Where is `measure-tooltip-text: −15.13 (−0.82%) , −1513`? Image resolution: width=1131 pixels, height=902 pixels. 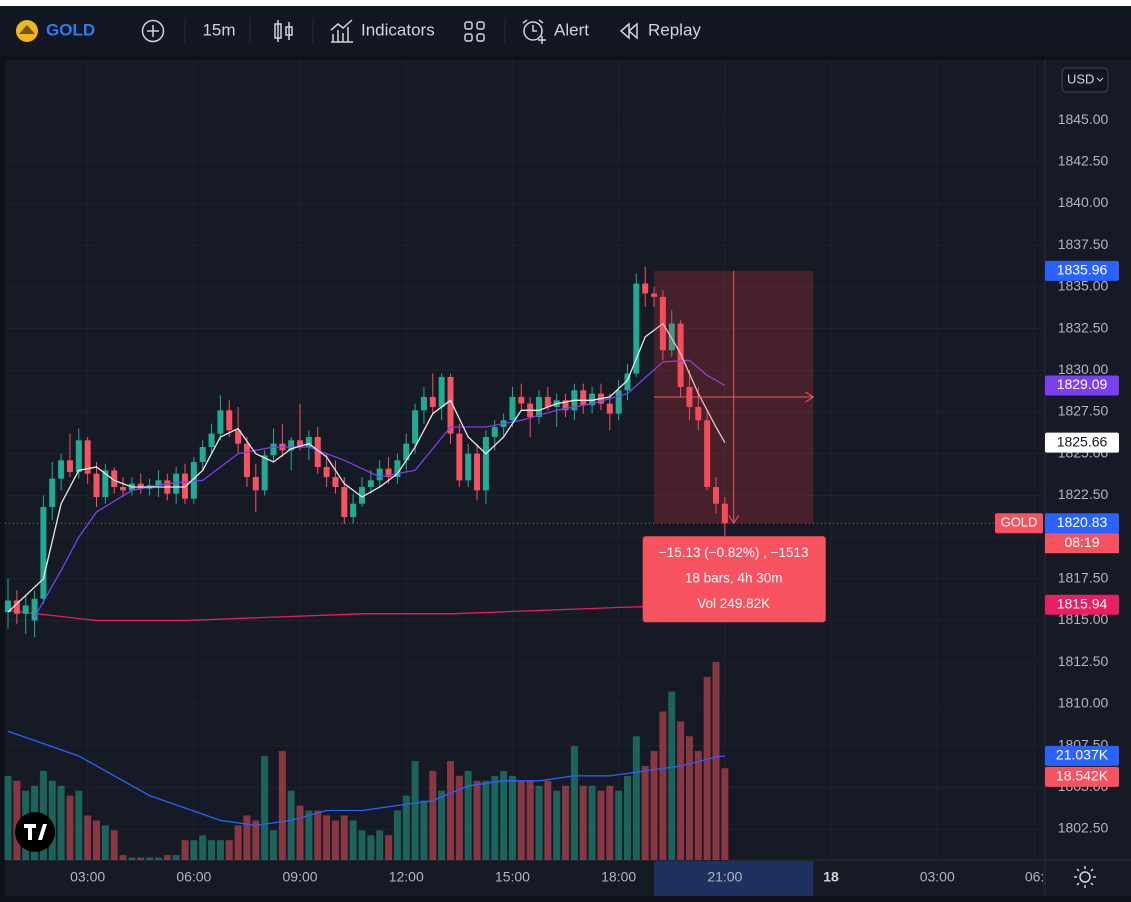
measure-tooltip-text: −15.13 (−0.82%) , −1513 is located at coordinates (734, 552).